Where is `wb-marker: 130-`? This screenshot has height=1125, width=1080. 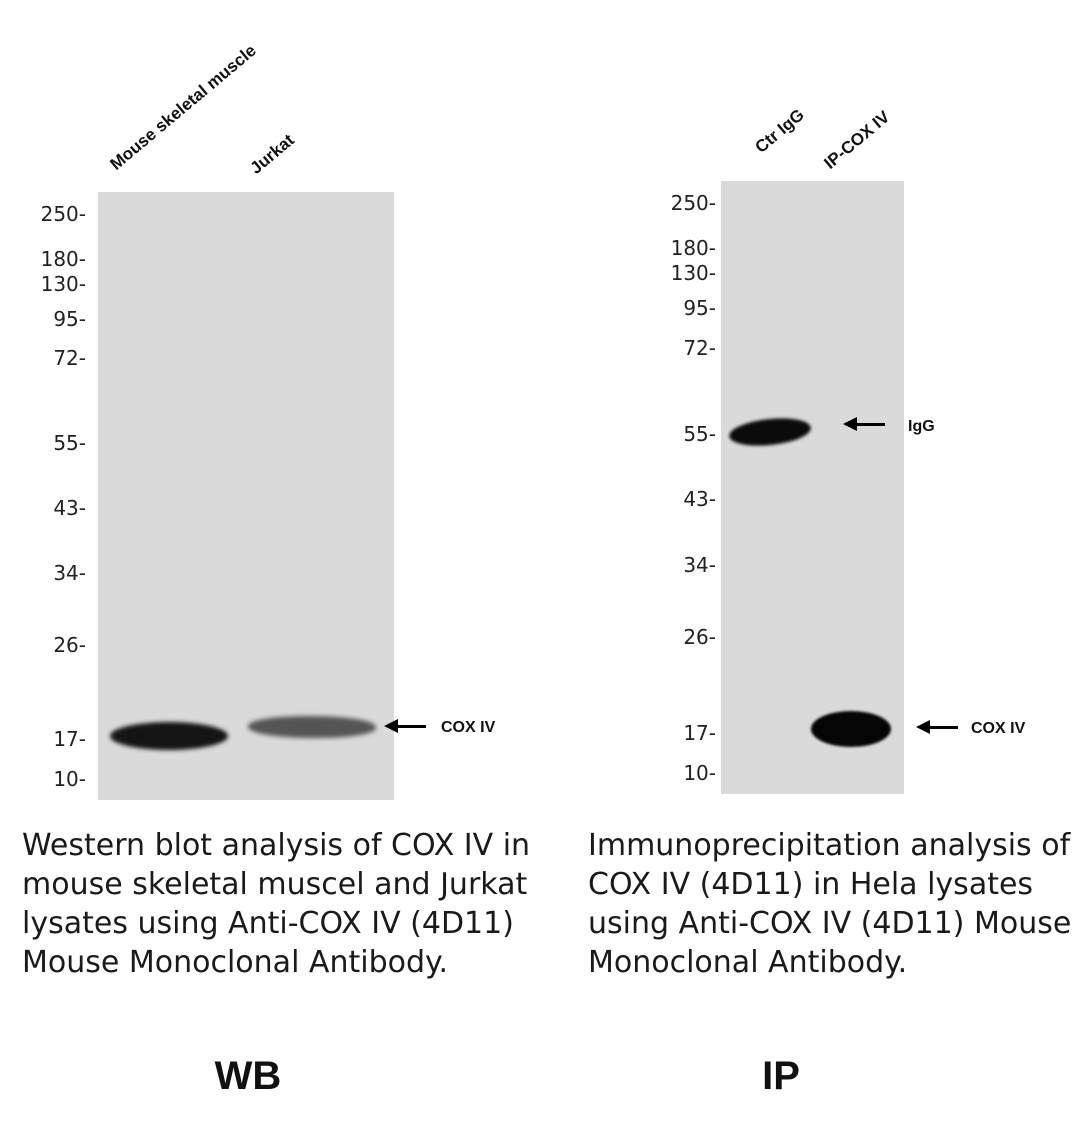 wb-marker: 130- is located at coordinates (63, 284).